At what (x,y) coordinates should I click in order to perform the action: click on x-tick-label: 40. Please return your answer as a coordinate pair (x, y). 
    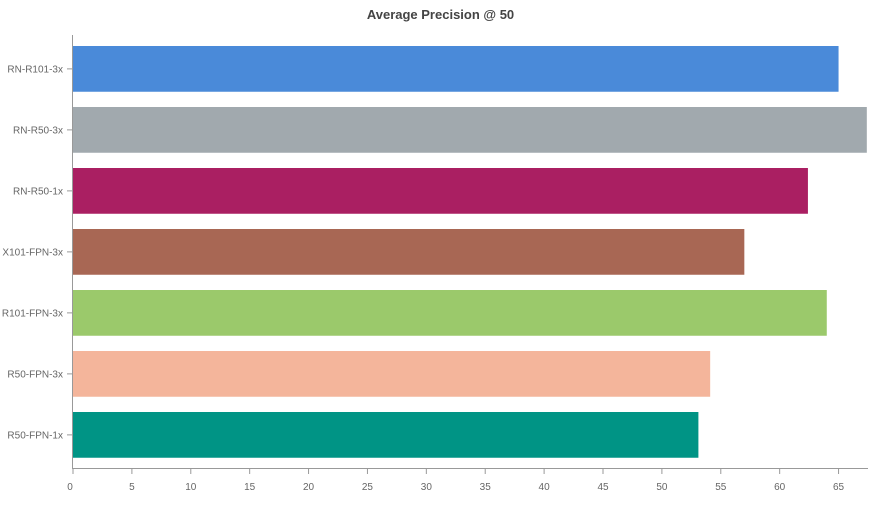
    Looking at the image, I should click on (545, 487).